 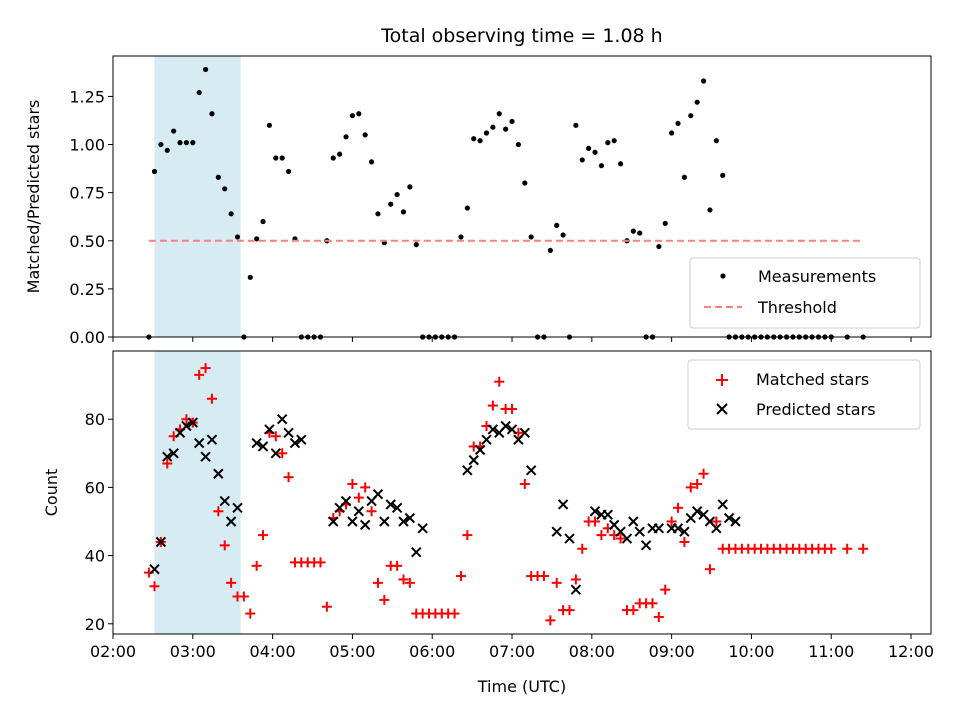 What do you see at coordinates (51, 493) in the screenshot?
I see `bottom-y-axis-label: Count` at bounding box center [51, 493].